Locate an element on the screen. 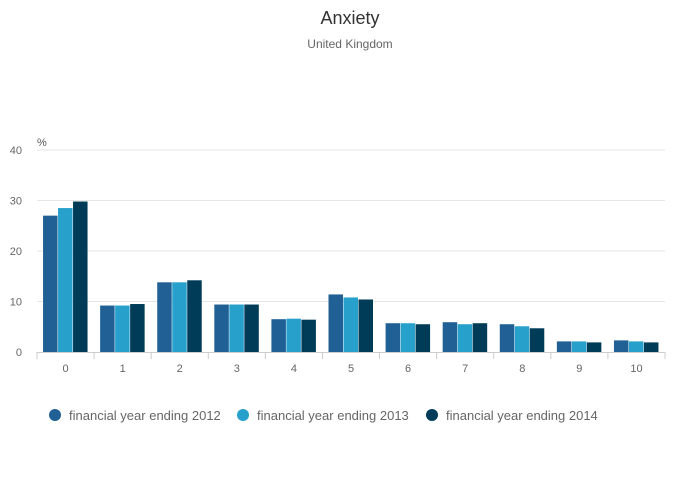 Image resolution: width=700 pixels, height=502 pixels. x-axis: 0 1 2 3 4 5 6 7 8 9 10 is located at coordinates (351, 363).